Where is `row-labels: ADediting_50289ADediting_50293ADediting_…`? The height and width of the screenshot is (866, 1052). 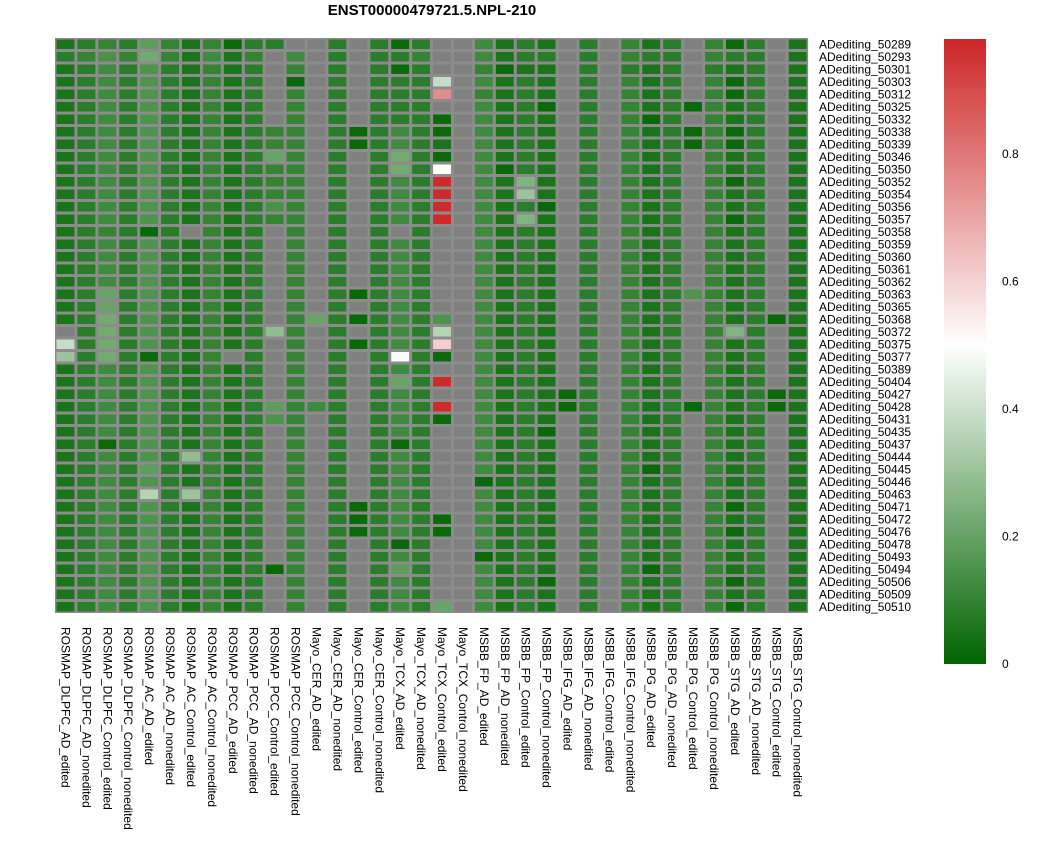 row-labels: ADediting_50289ADediting_50293ADediting_… is located at coordinates (865, 325).